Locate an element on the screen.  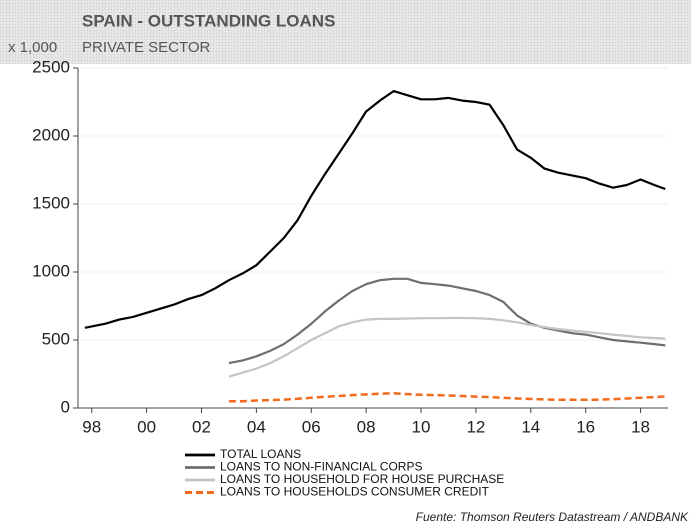
y-tick-label: 0 is located at coordinates (65, 406).